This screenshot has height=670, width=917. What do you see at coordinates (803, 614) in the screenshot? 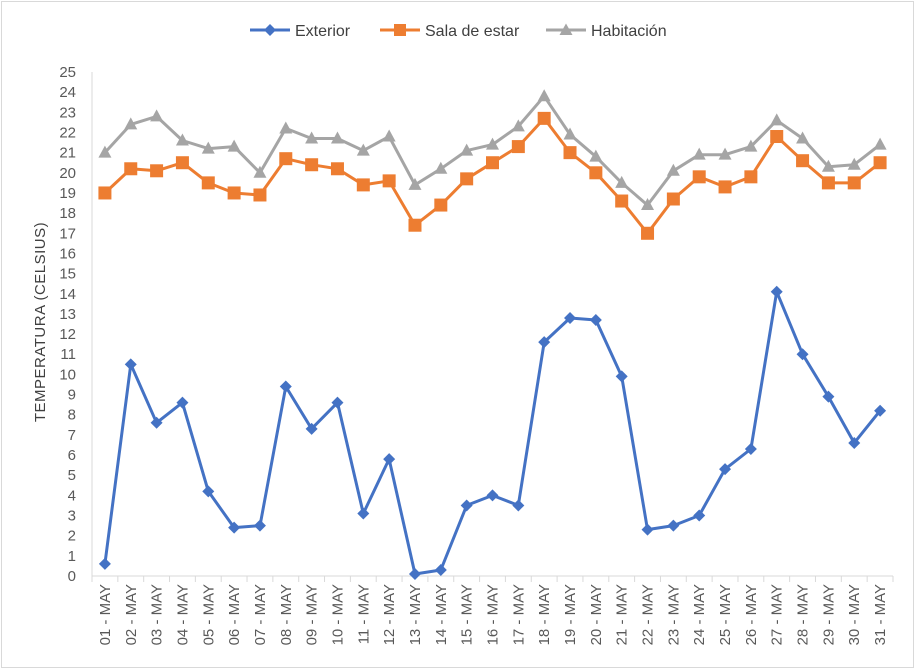
I see `x-tick-label: 28 - MAY` at bounding box center [803, 614].